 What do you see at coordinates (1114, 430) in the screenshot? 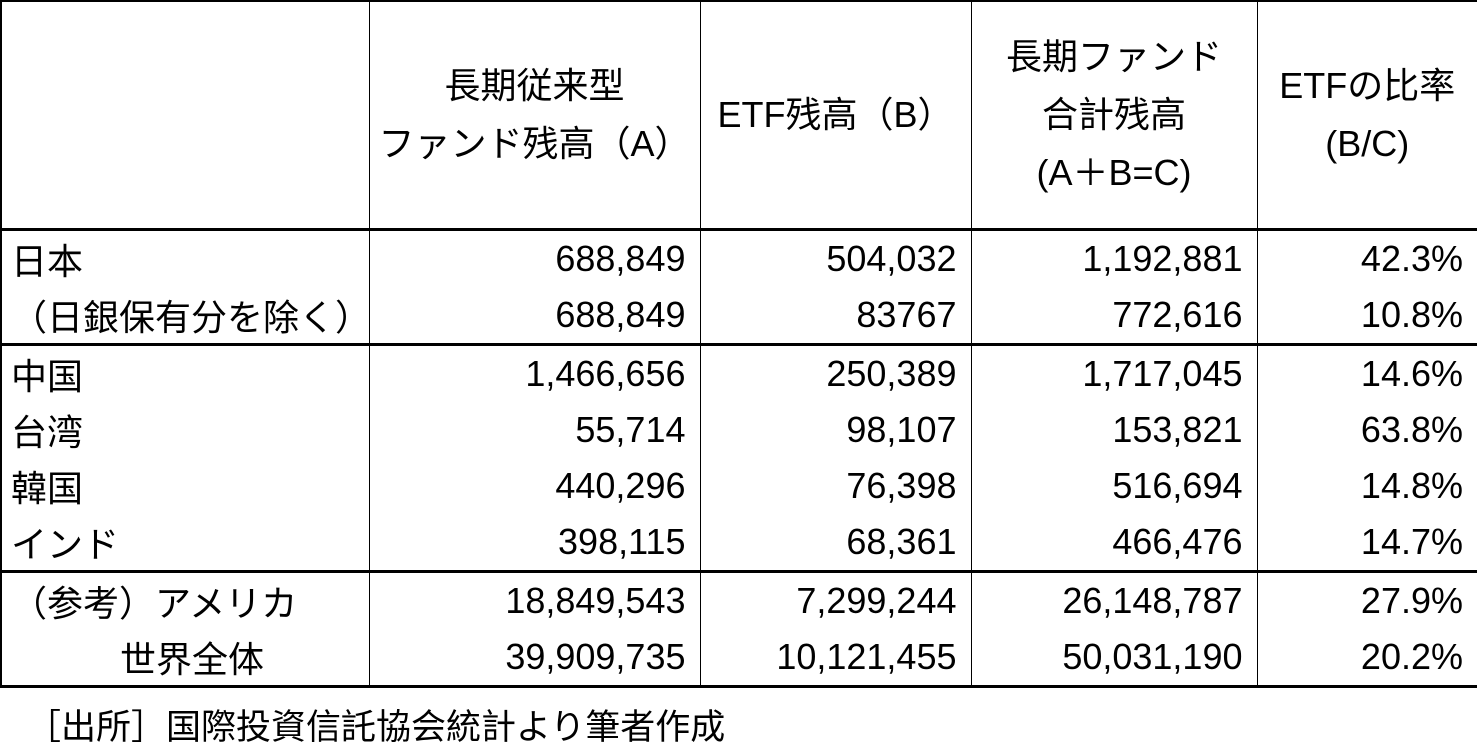
I see `cell-total-c: 153,821` at bounding box center [1114, 430].